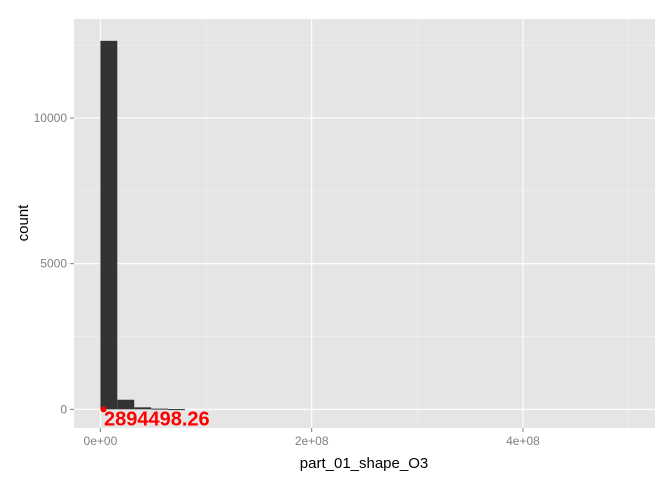 This screenshot has height=480, width=672. Describe the element at coordinates (63, 409) in the screenshot. I see `y-tick-label: 0` at that location.